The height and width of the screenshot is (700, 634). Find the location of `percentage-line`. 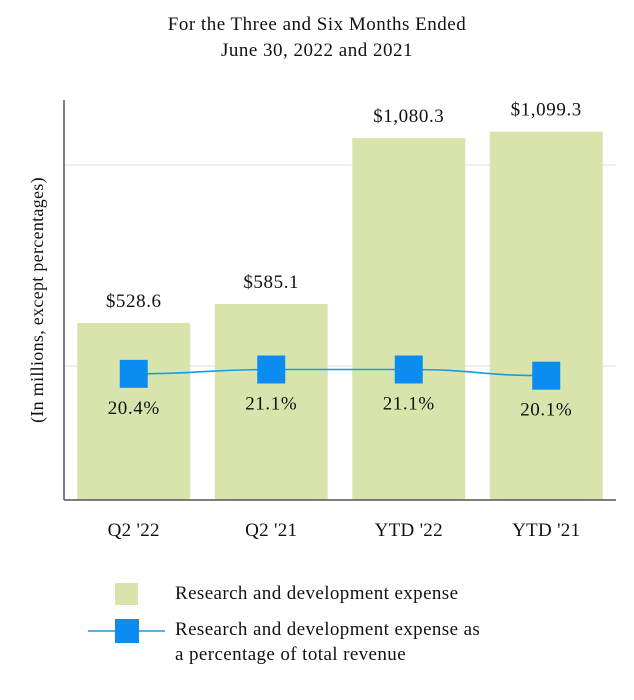

percentage-line is located at coordinates (340, 372).